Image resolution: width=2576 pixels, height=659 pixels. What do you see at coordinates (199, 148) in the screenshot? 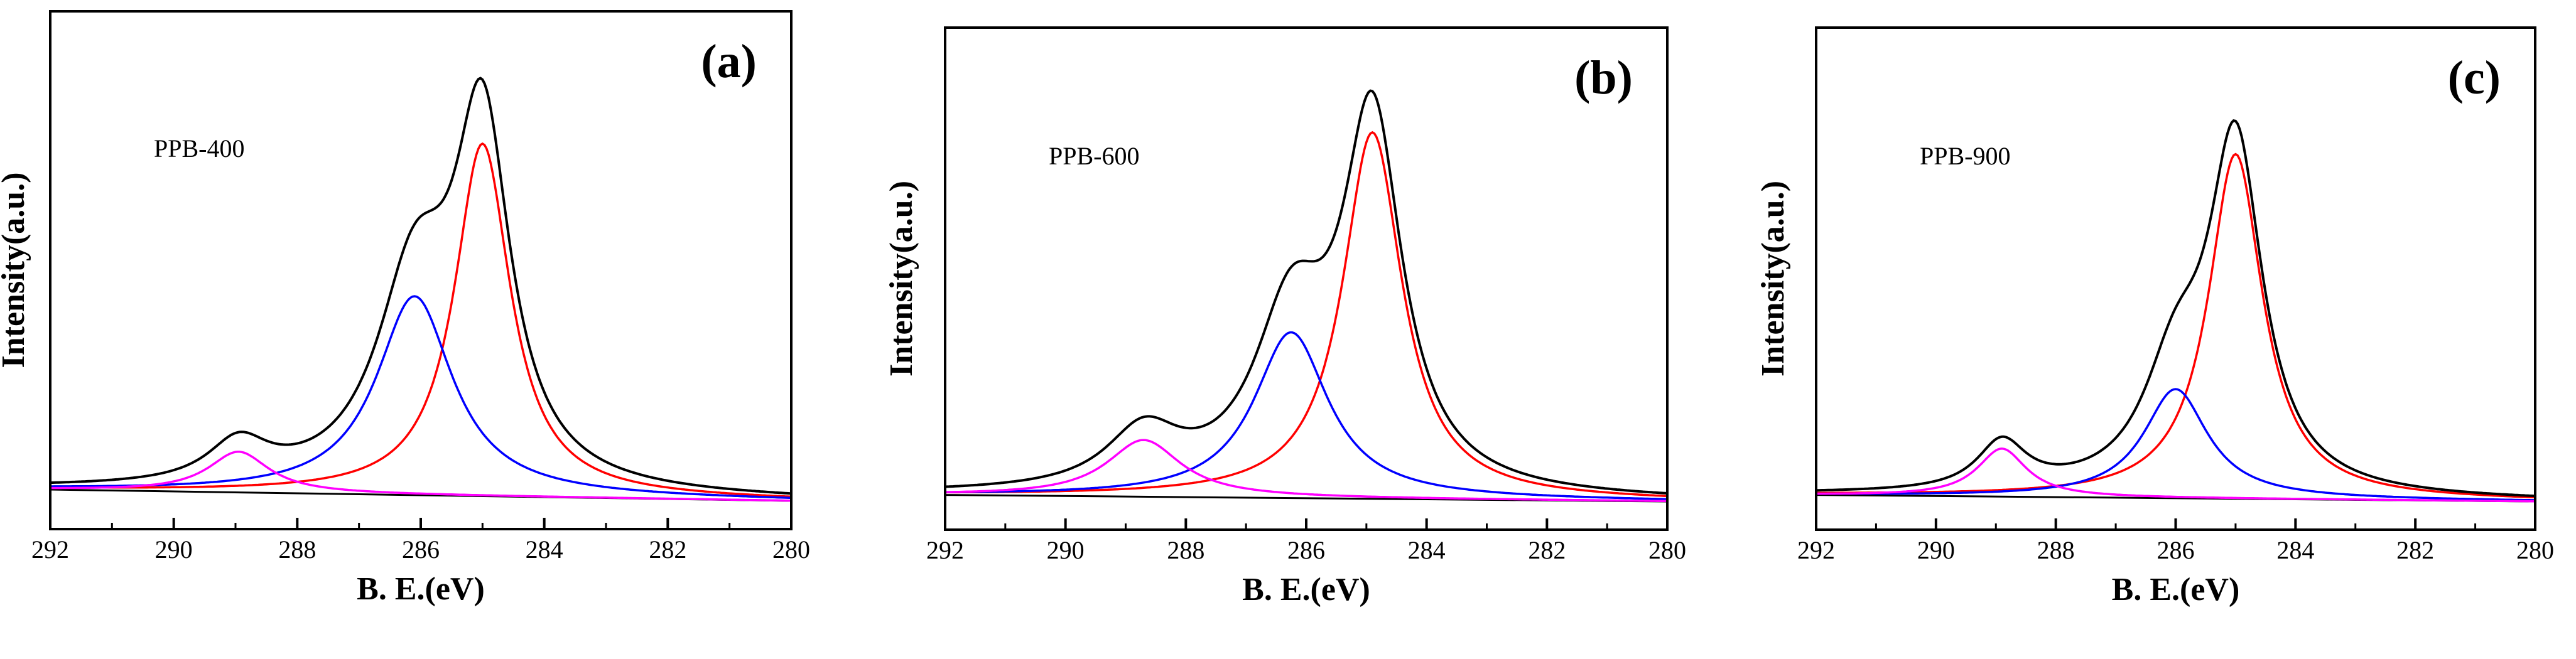
I see `sample-label: PPB-400` at bounding box center [199, 148].